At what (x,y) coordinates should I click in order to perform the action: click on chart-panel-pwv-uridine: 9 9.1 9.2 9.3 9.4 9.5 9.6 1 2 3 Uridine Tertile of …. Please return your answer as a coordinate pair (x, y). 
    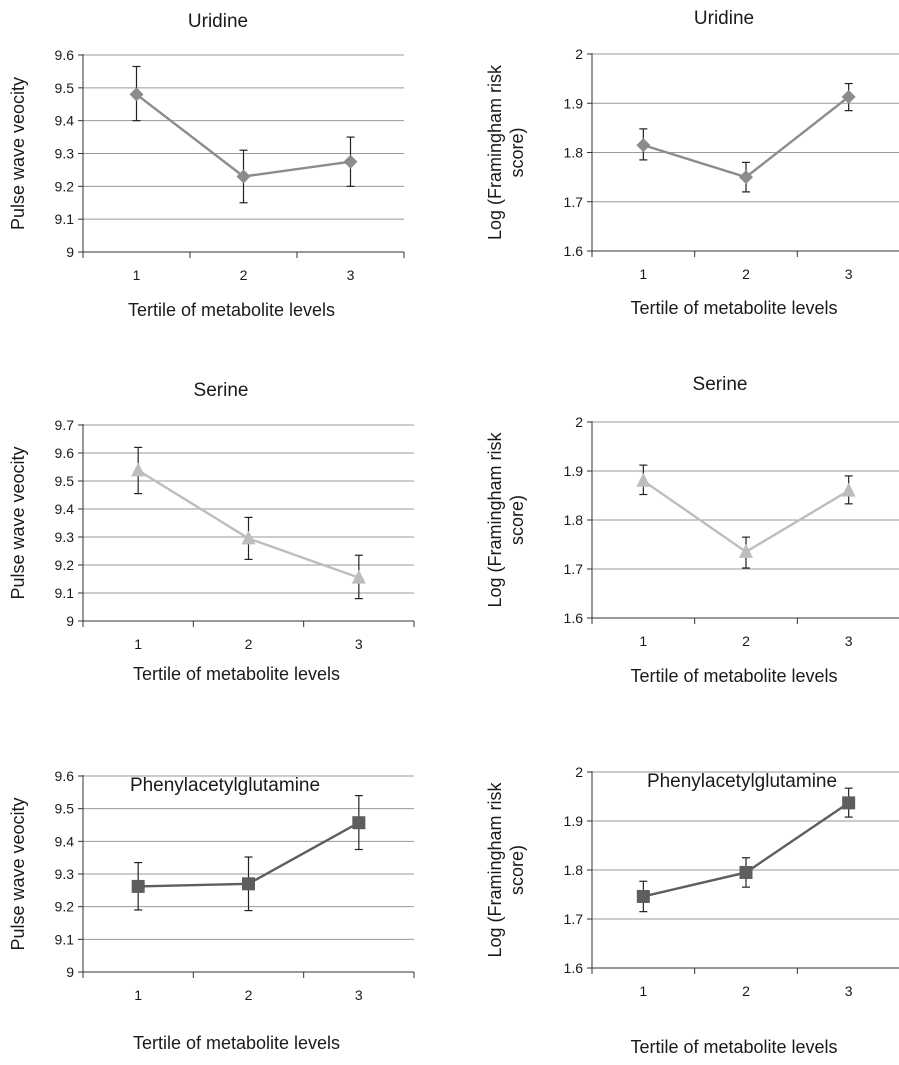
    Looking at the image, I should click on (206, 165).